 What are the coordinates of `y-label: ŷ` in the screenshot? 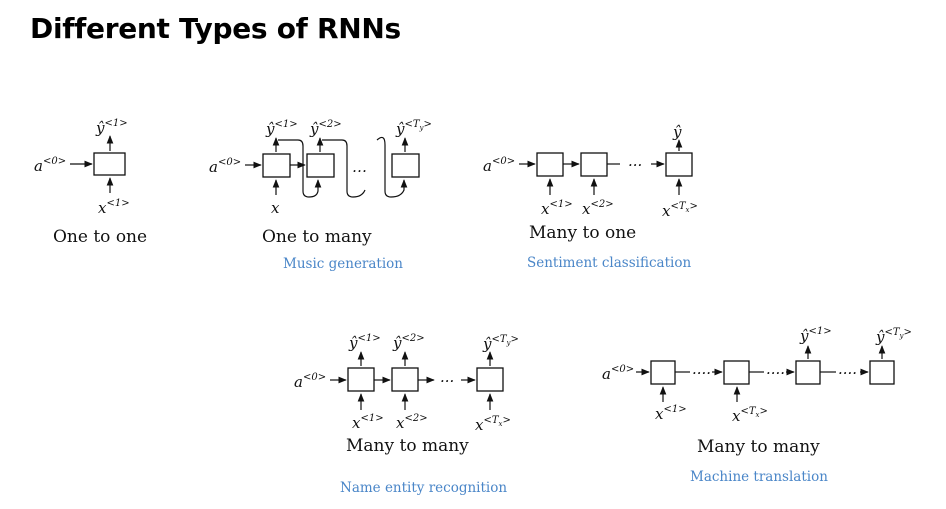 It's located at (677, 132).